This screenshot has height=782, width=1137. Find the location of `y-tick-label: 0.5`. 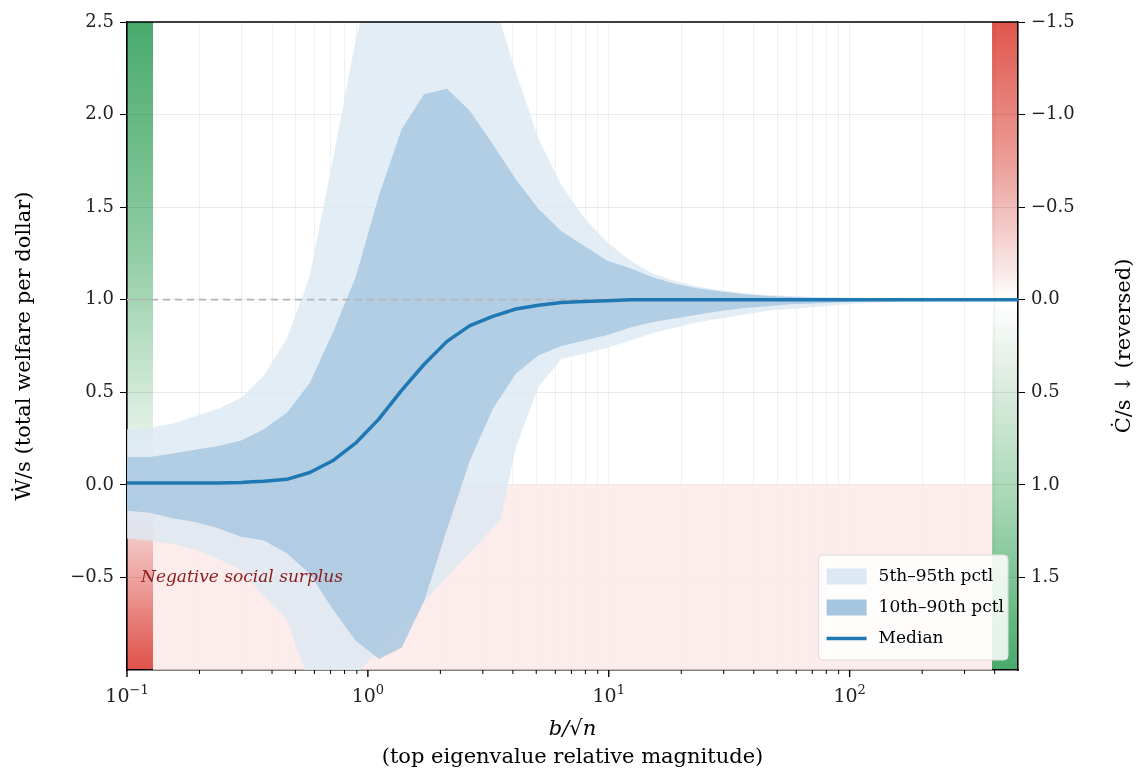

y-tick-label: 0.5 is located at coordinates (99, 390).